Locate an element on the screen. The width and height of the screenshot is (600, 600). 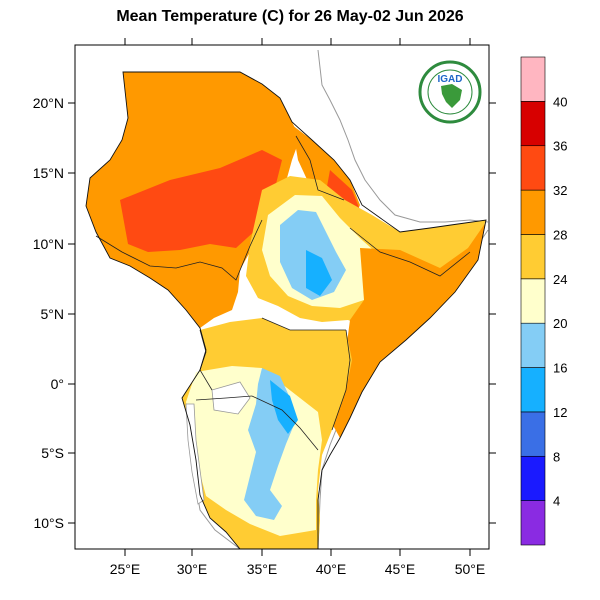
colorbar: 4 8 12 16 20 24 28 32 36 40 is located at coordinates (543, 301).